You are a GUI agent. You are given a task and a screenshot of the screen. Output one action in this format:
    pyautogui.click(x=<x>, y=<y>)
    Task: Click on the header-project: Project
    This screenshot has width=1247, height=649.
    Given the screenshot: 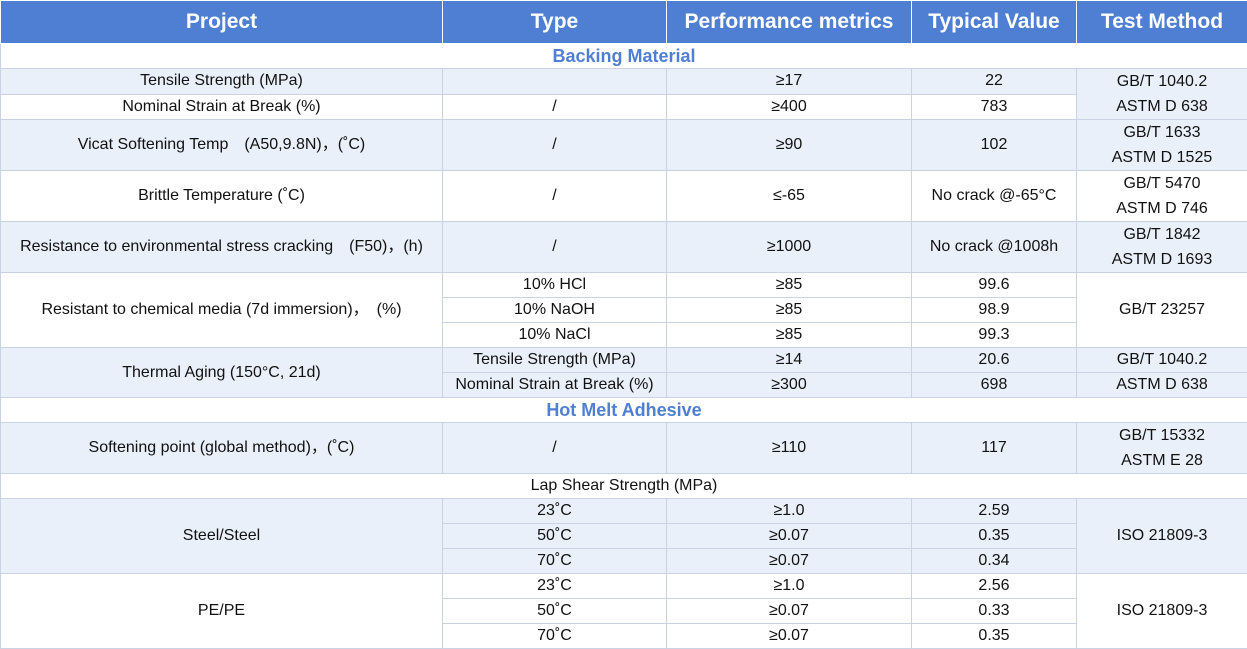 What is the action you would take?
    pyautogui.click(x=222, y=22)
    